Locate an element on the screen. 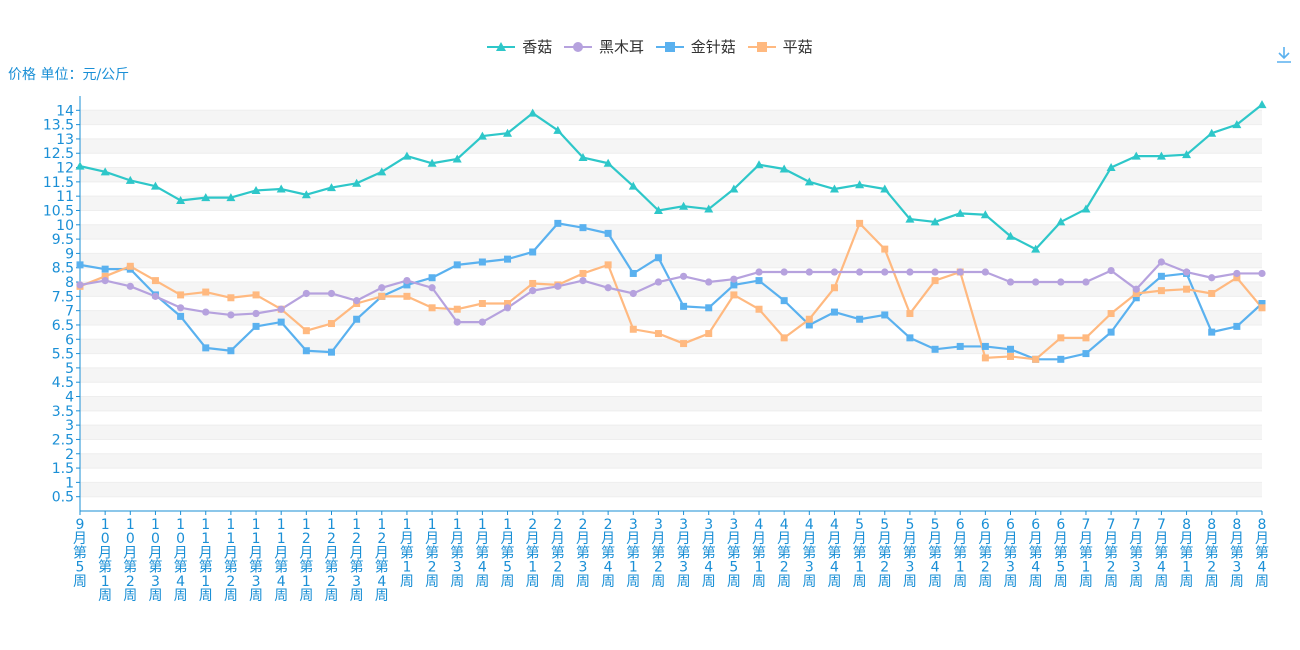 The height and width of the screenshot is (650, 1300). x-tick-label: 5 月第 2 周 is located at coordinates (885, 553).